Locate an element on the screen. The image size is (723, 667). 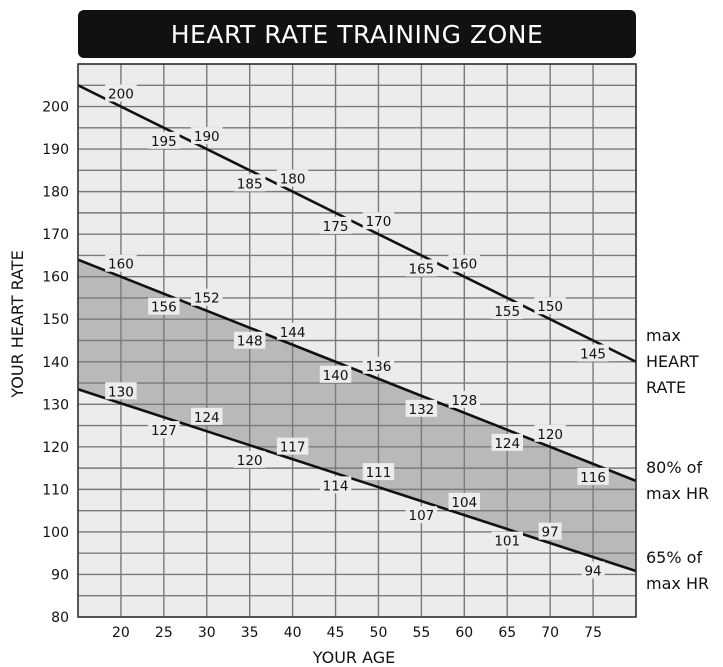
data-label: 101 is located at coordinates (507, 542).